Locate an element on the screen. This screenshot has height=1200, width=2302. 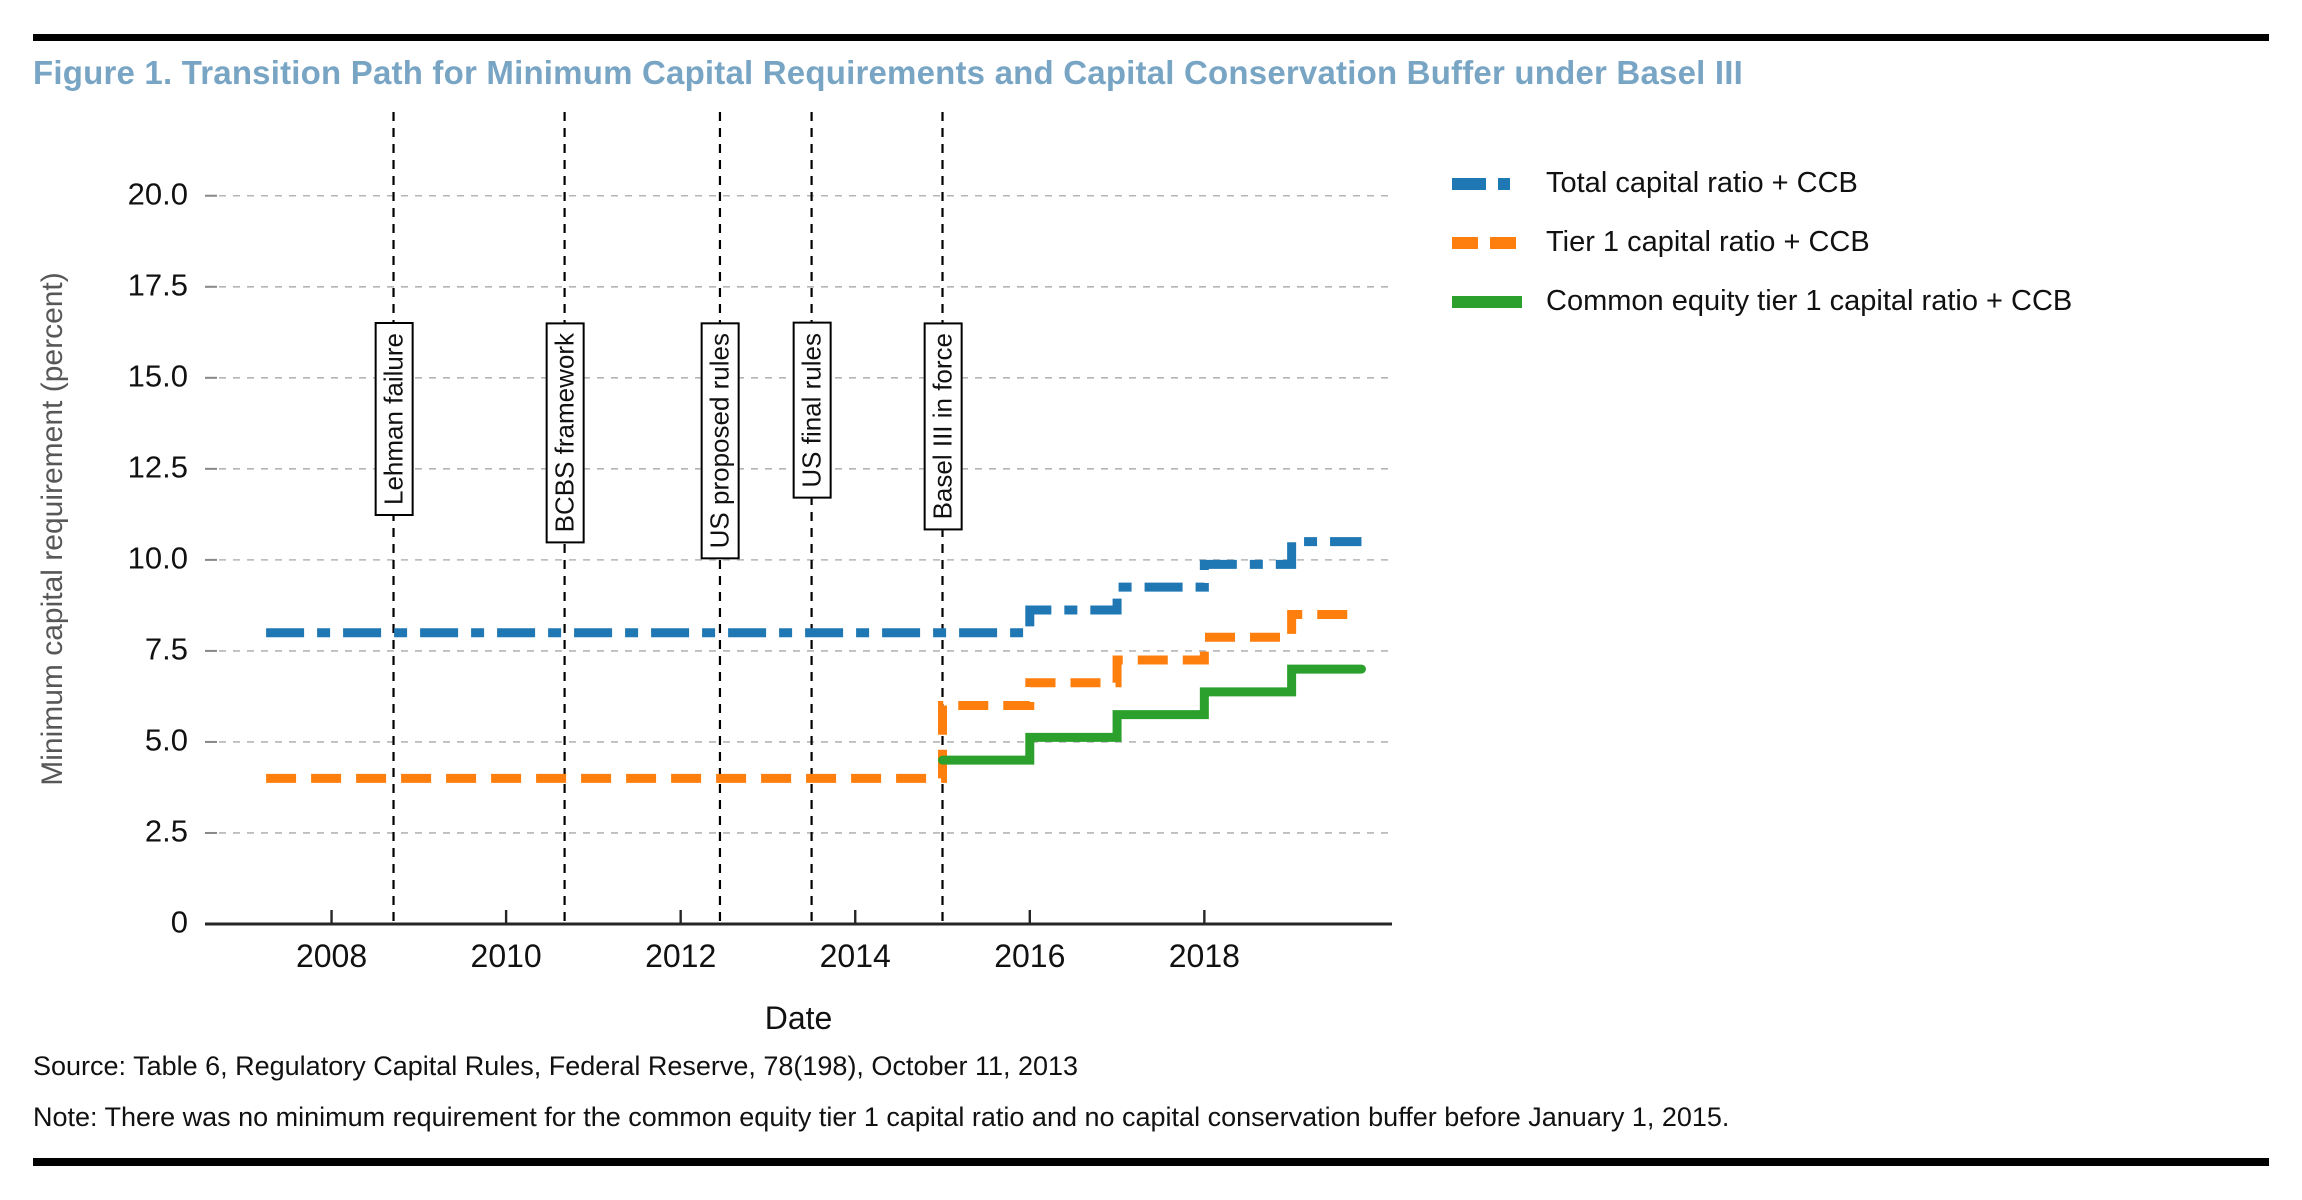
x-axis-label: Date is located at coordinates (798, 1018).